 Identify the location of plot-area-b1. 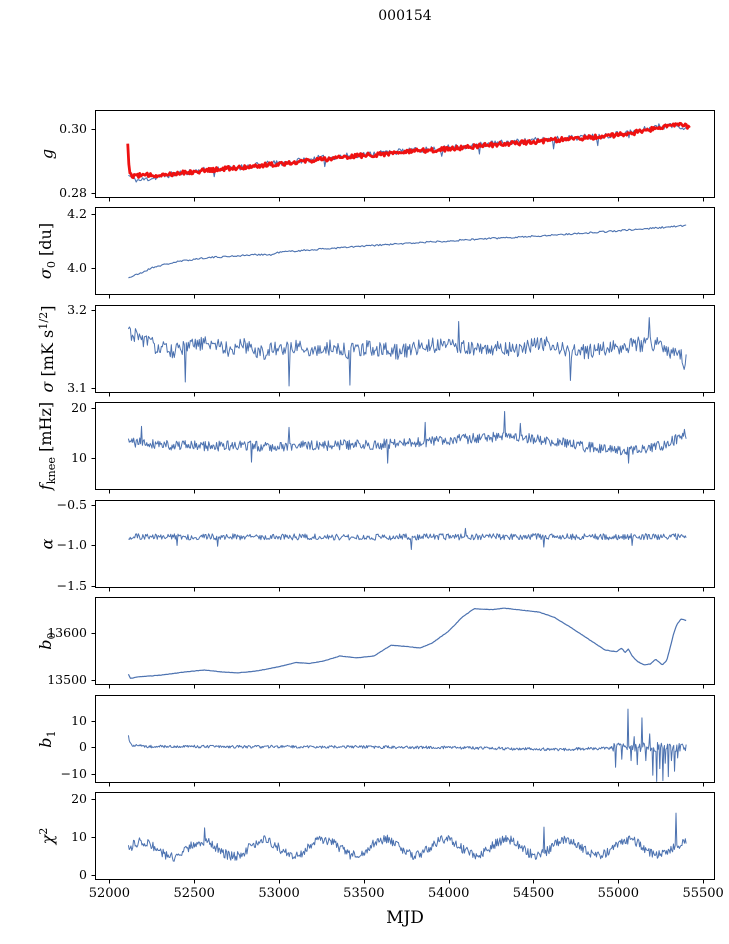
(403, 741).